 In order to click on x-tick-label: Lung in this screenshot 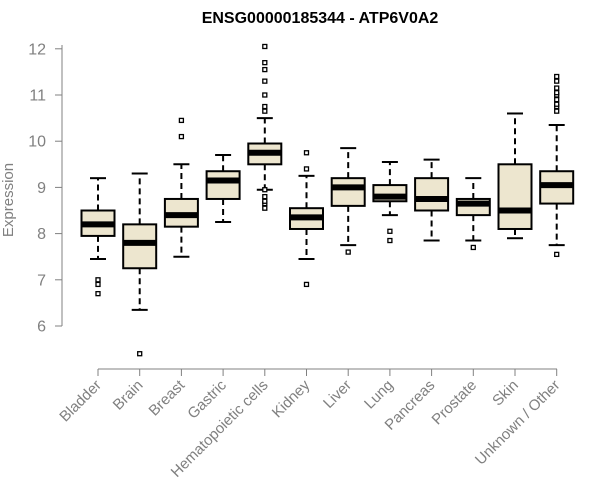, I will do `click(379, 395)`.